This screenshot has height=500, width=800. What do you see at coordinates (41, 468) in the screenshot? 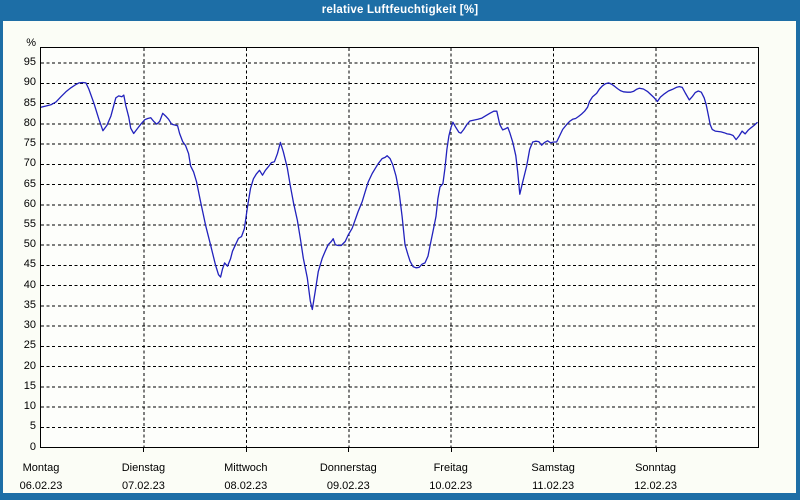
I see `x-day-label: Montag` at bounding box center [41, 468].